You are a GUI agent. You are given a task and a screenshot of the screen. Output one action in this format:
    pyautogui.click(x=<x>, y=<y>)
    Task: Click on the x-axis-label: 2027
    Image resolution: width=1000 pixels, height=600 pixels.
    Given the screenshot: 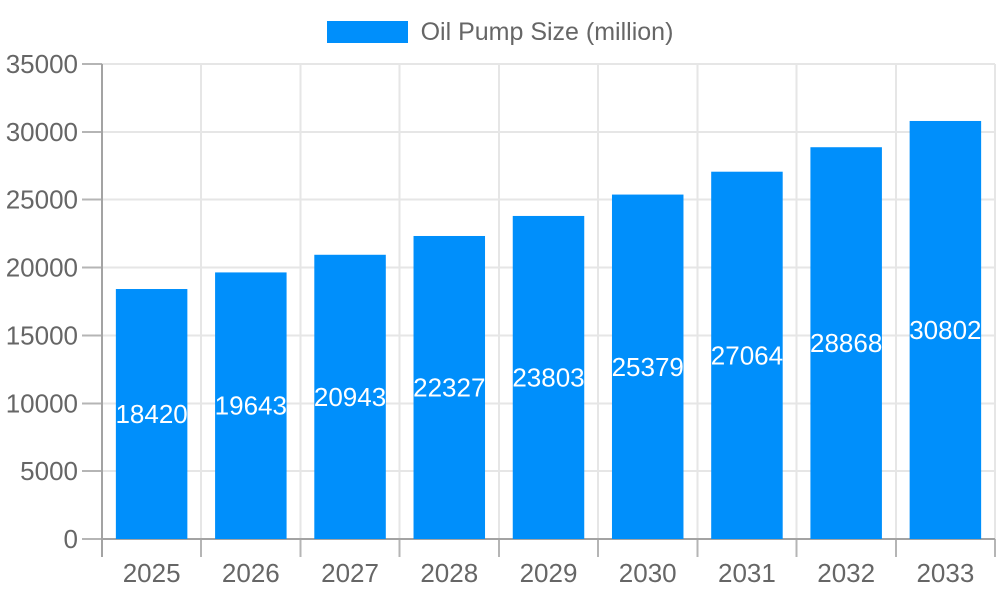 What is the action you would take?
    pyautogui.click(x=350, y=573)
    